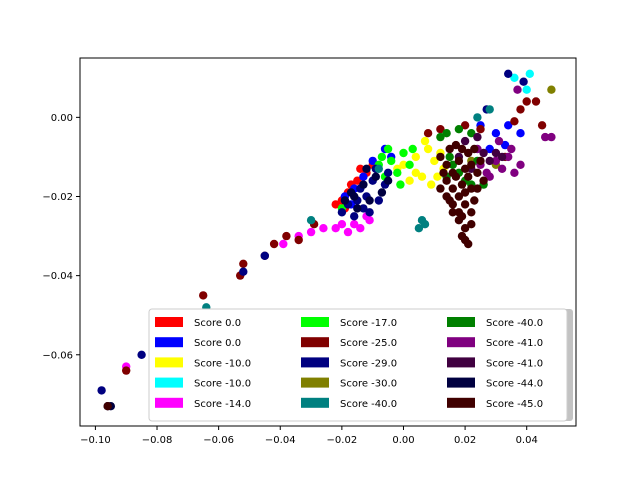  Describe the element at coordinates (368, 384) in the screenshot. I see `legend-label-8: Score -30.0` at that location.